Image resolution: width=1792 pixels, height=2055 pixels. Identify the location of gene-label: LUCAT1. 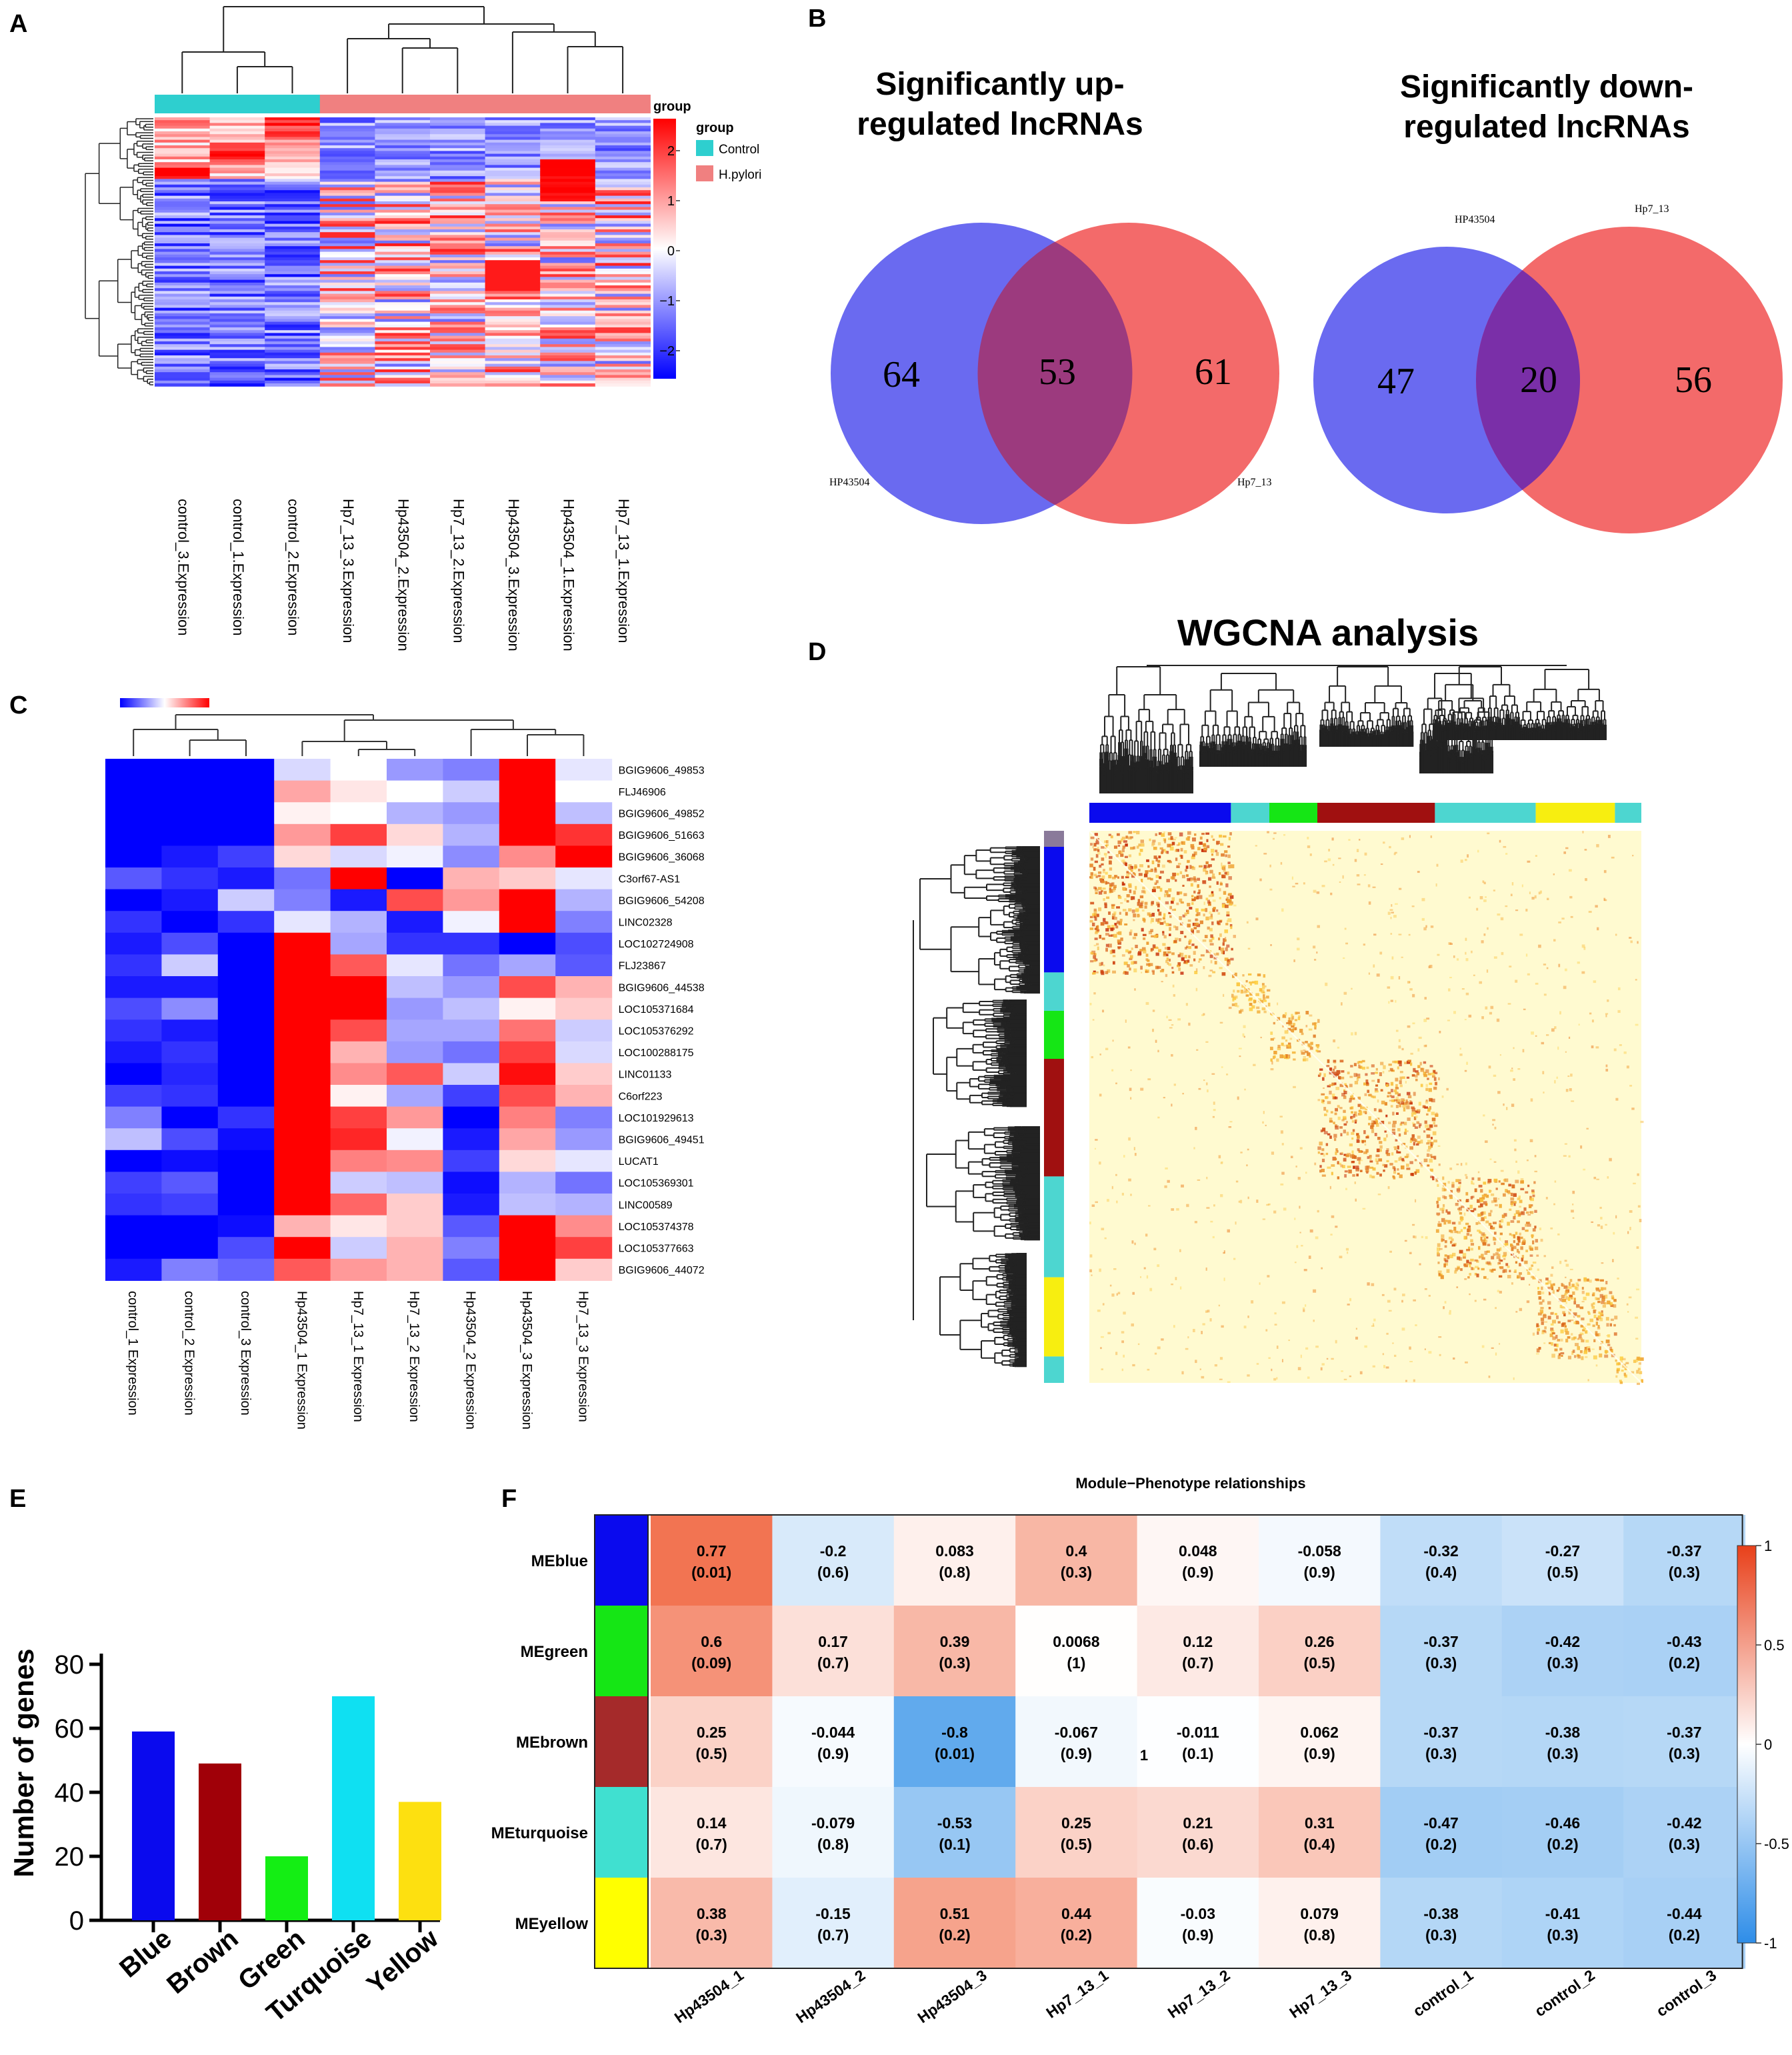
(639, 1162).